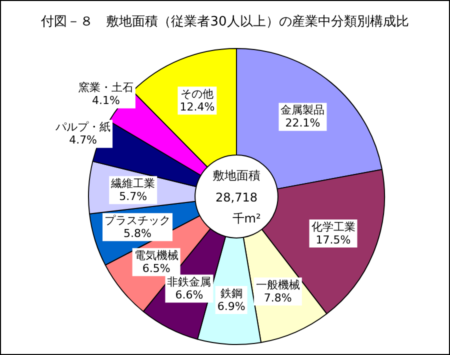 The width and height of the screenshot is (450, 355). Describe the element at coordinates (302, 110) in the screenshot. I see `slice-label: 金属製品` at that location.